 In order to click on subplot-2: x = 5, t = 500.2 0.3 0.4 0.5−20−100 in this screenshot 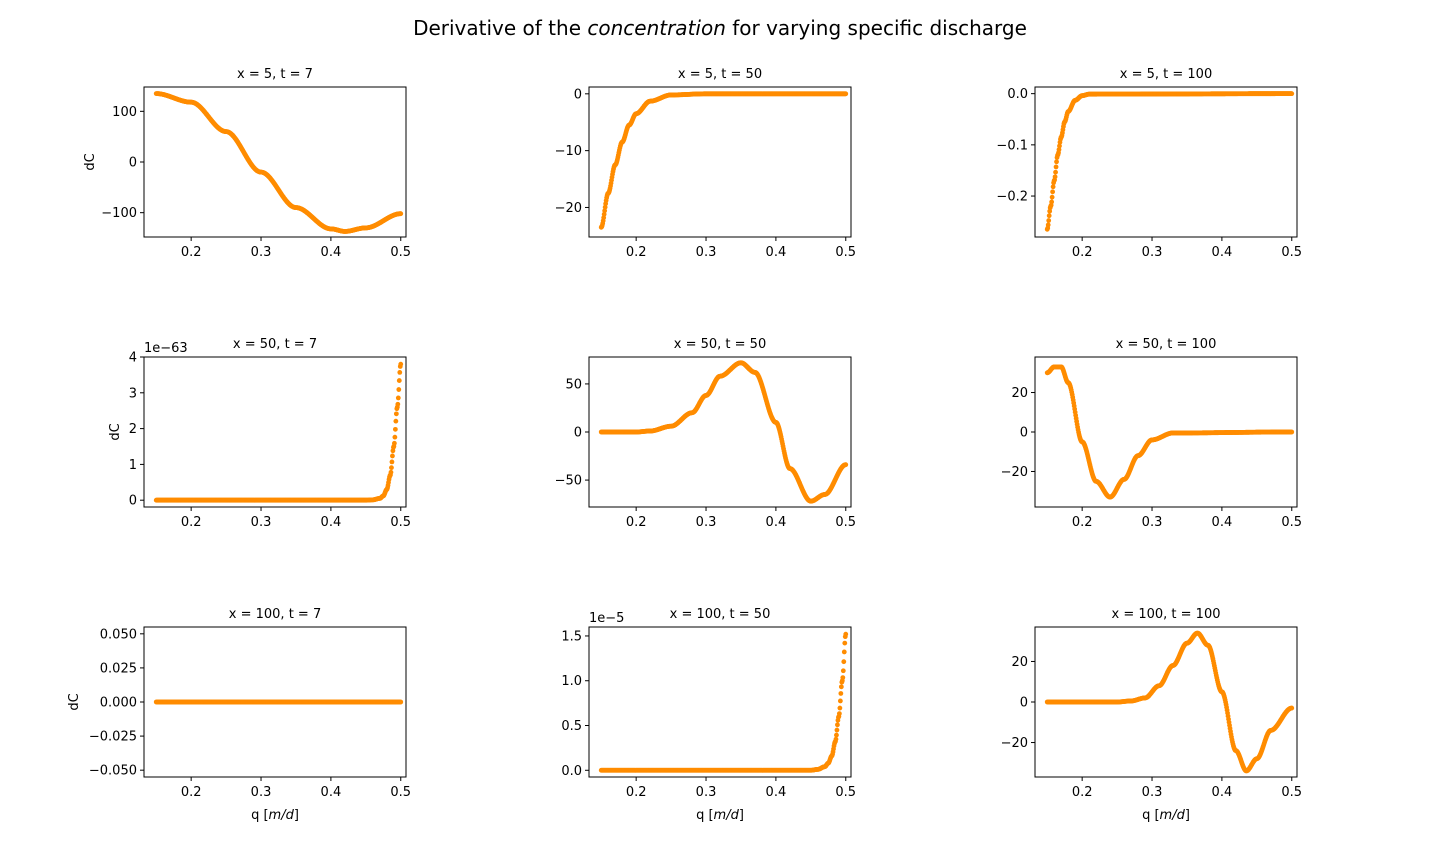, I will do `click(706, 163)`.